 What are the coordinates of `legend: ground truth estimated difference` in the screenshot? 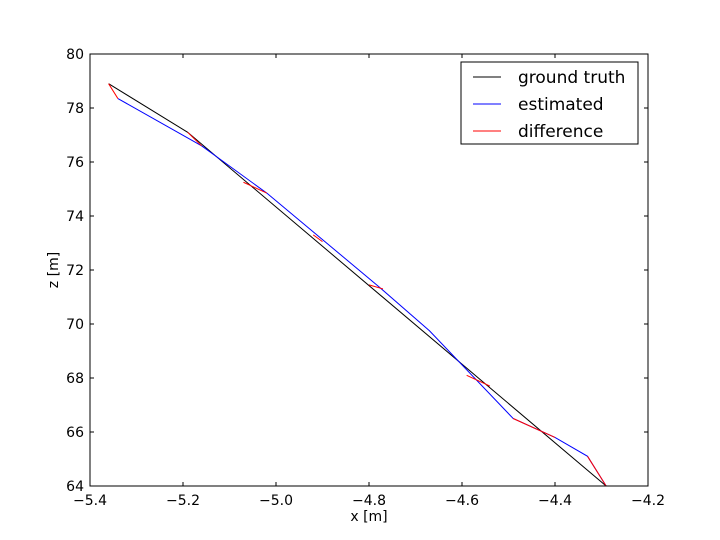 It's located at (549, 103).